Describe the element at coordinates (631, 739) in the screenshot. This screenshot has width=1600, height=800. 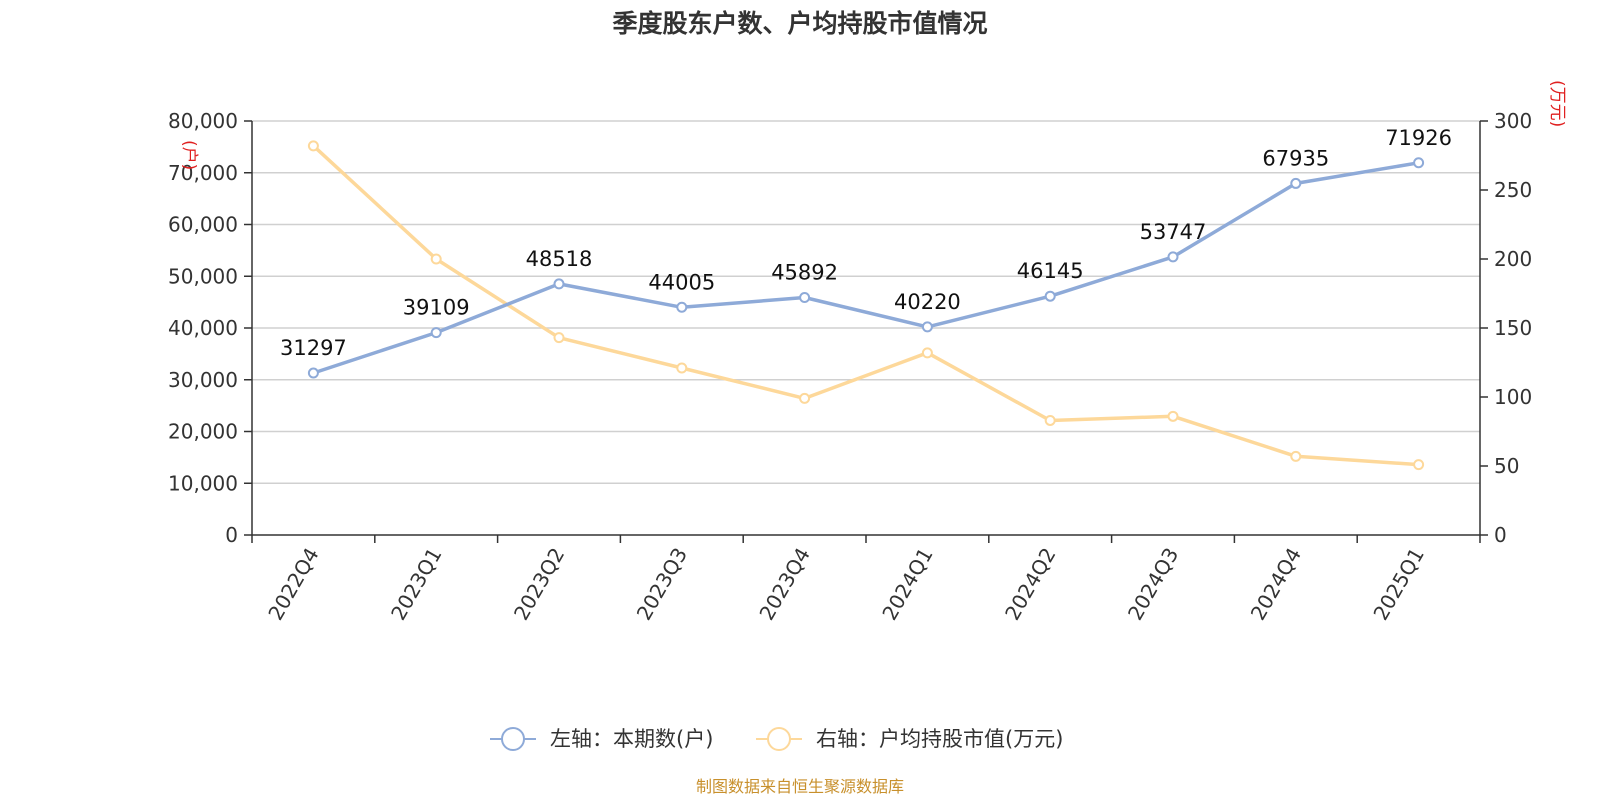
I see `legend-label-left: 左轴：本期数(户)` at that location.